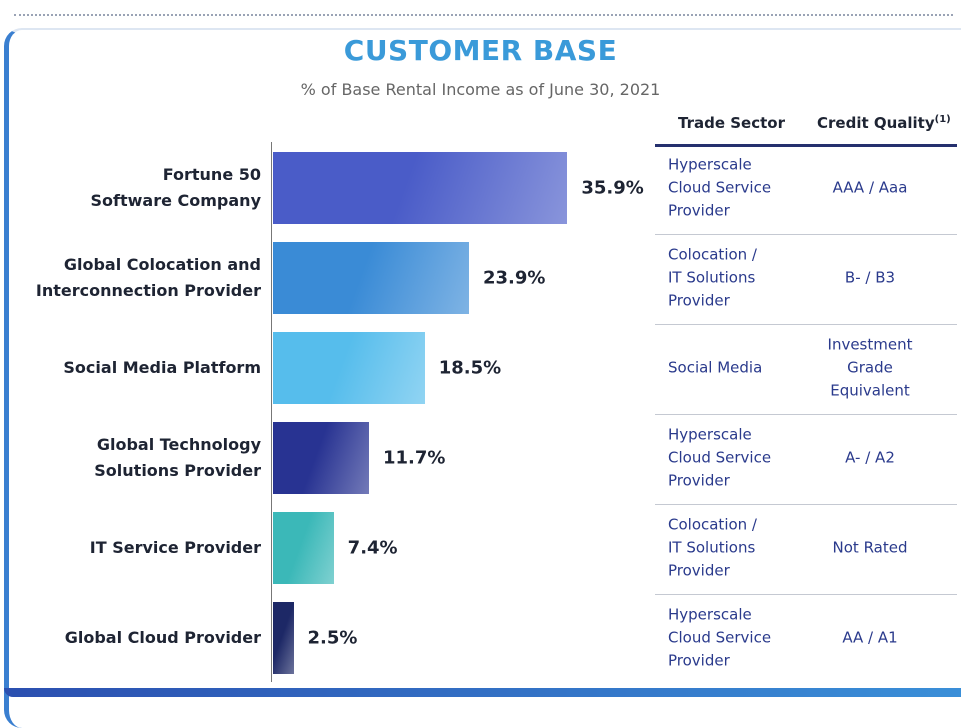 This screenshot has height=728, width=961. I want to click on dotted-rule, so click(483, 15).